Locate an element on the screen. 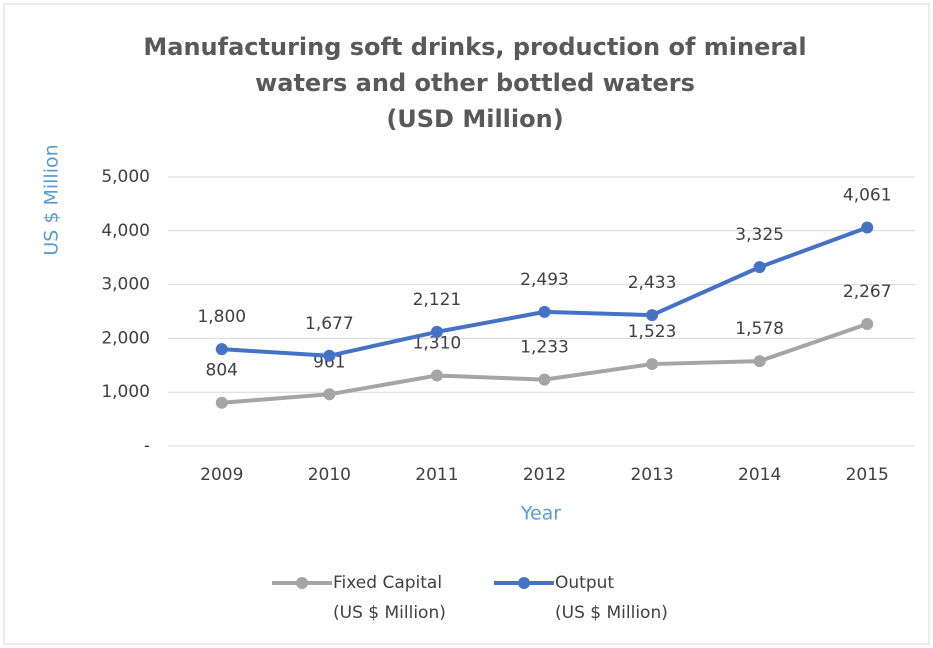 Image resolution: width=933 pixels, height=648 pixels. x-axis-title: Year is located at coordinates (540, 514).